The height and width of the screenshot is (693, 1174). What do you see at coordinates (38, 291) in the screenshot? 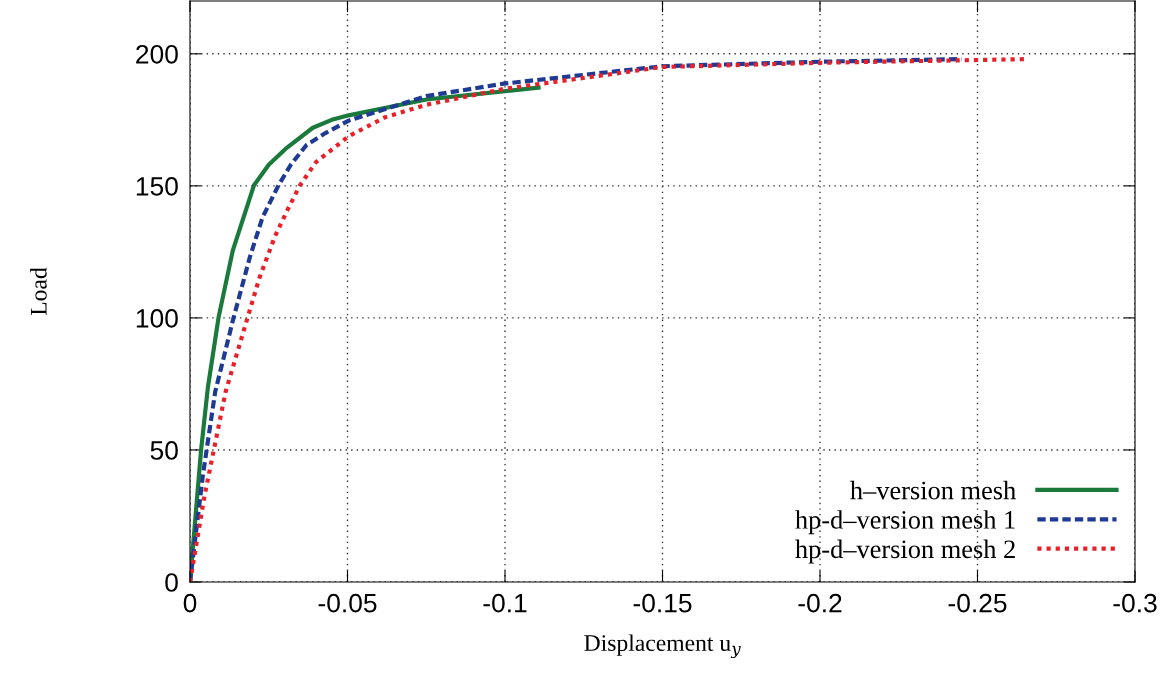
I see `y-axis-title: Load` at bounding box center [38, 291].